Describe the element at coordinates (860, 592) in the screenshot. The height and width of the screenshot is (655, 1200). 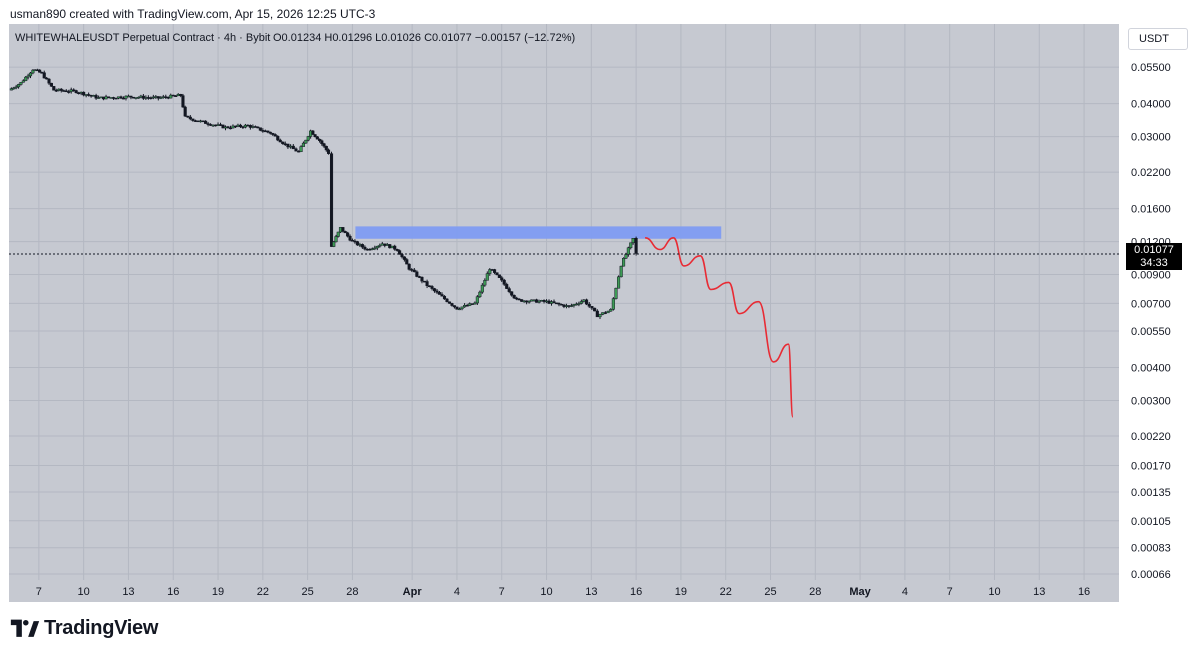
I see `time-tick-label: May` at that location.